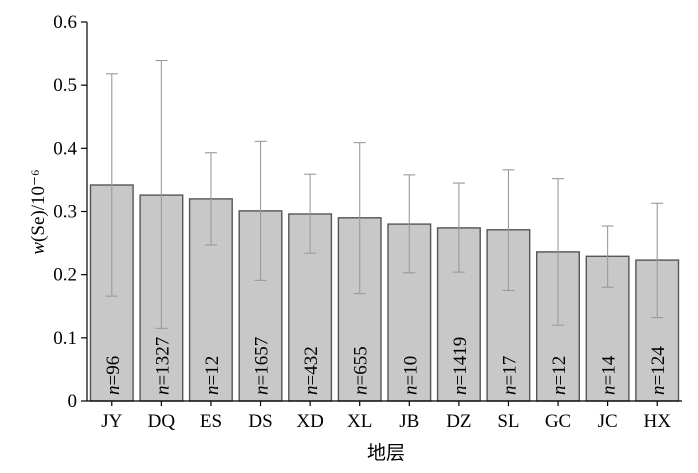 Image resolution: width=698 pixels, height=473 pixels. What do you see at coordinates (609, 375) in the screenshot?
I see `bar-count-label-jc: n=14` at bounding box center [609, 375].